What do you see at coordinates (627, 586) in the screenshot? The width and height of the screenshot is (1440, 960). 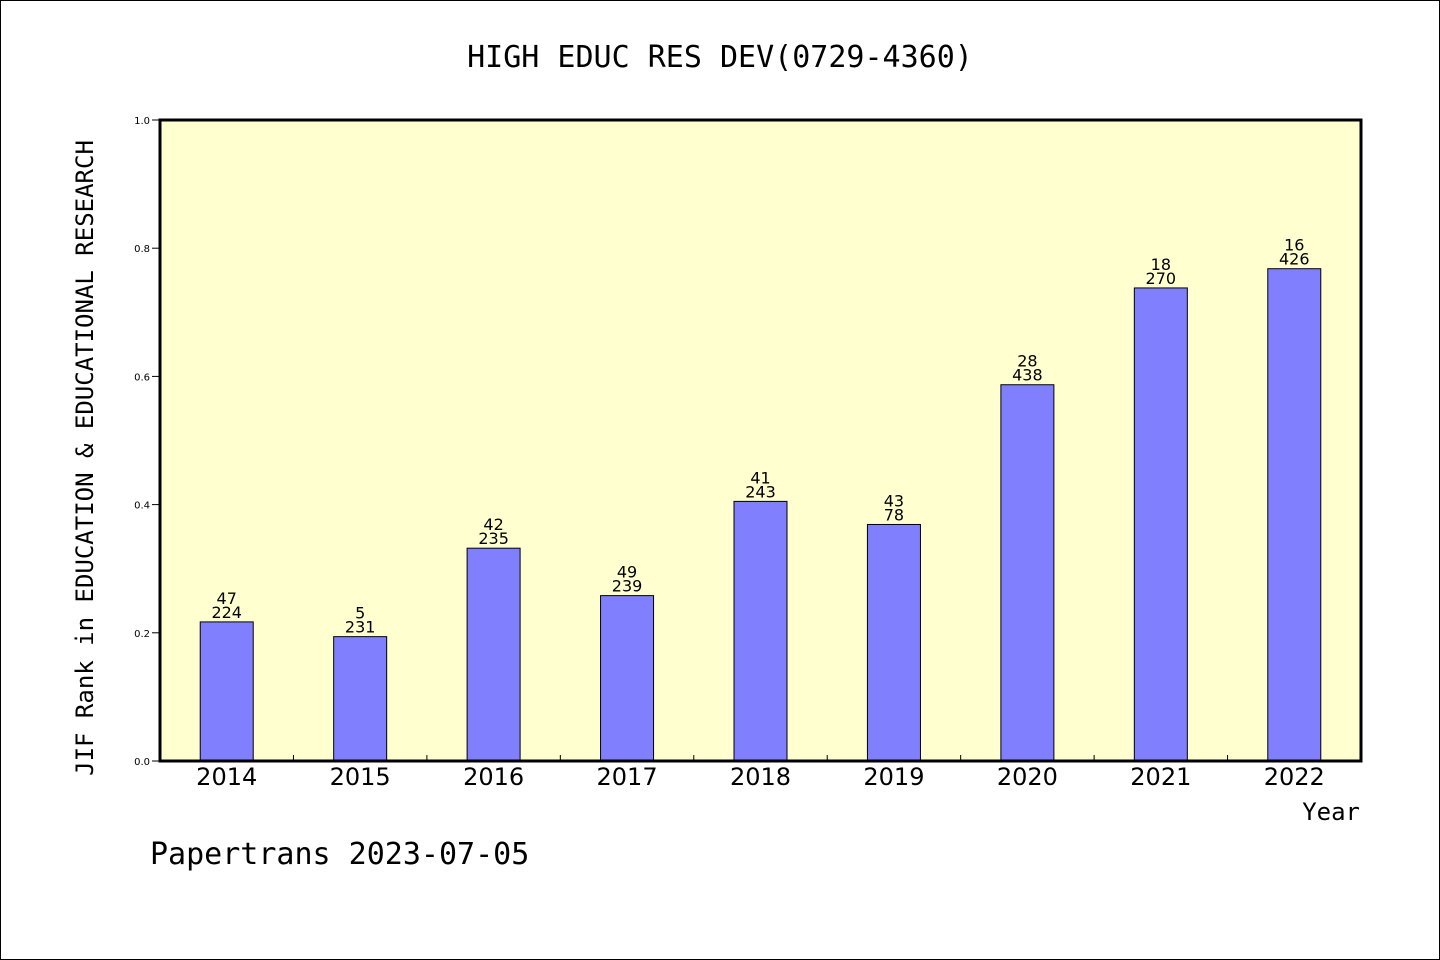 I see `data-label-bottom: 239` at bounding box center [627, 586].